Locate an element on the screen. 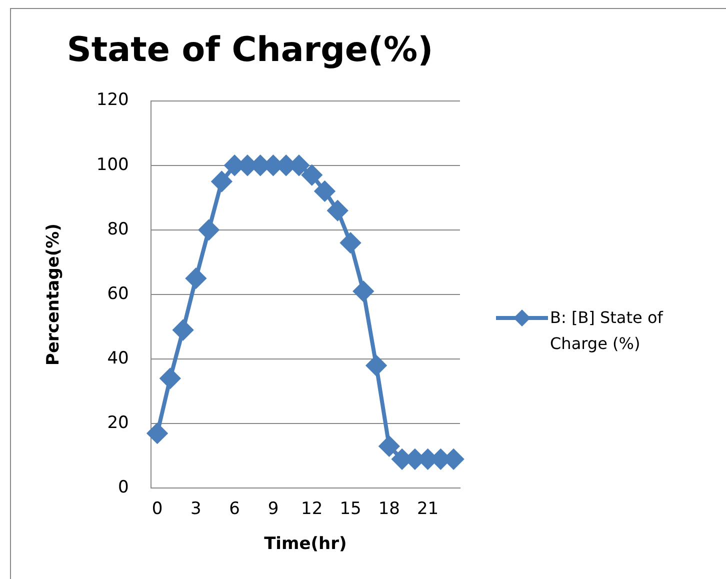 The image size is (726, 579). x-tick-label: 12 is located at coordinates (312, 508).